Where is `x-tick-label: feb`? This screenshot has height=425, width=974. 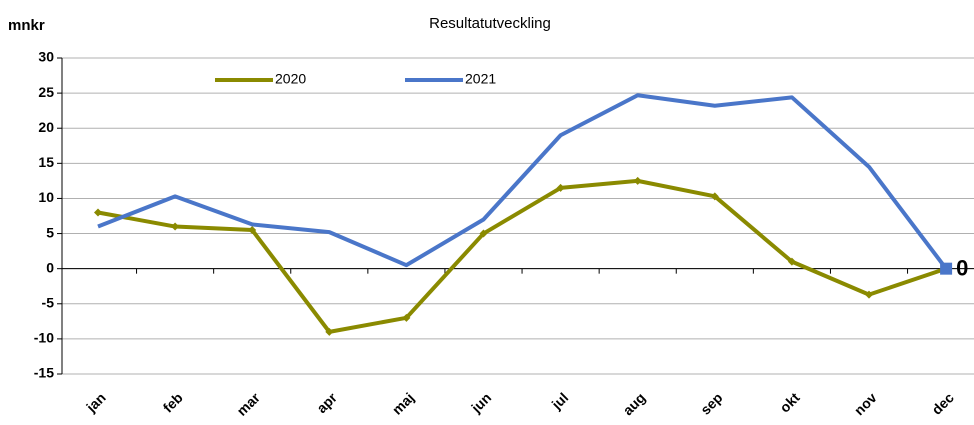 x-tick-label: feb is located at coordinates (173, 402).